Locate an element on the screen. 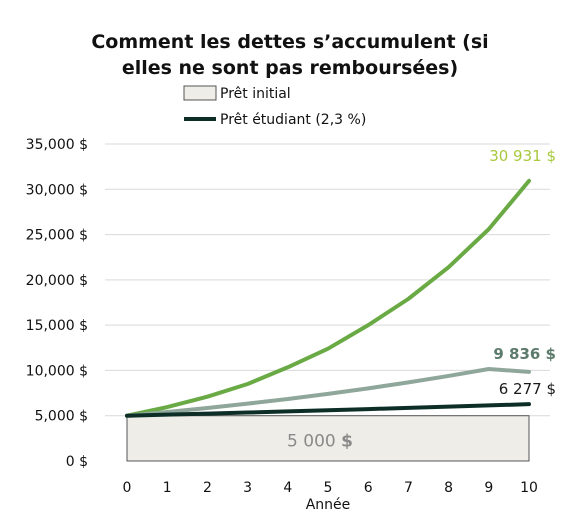 This screenshot has width=580, height=522. initial-loan-area: 5 000 $ is located at coordinates (328, 438).